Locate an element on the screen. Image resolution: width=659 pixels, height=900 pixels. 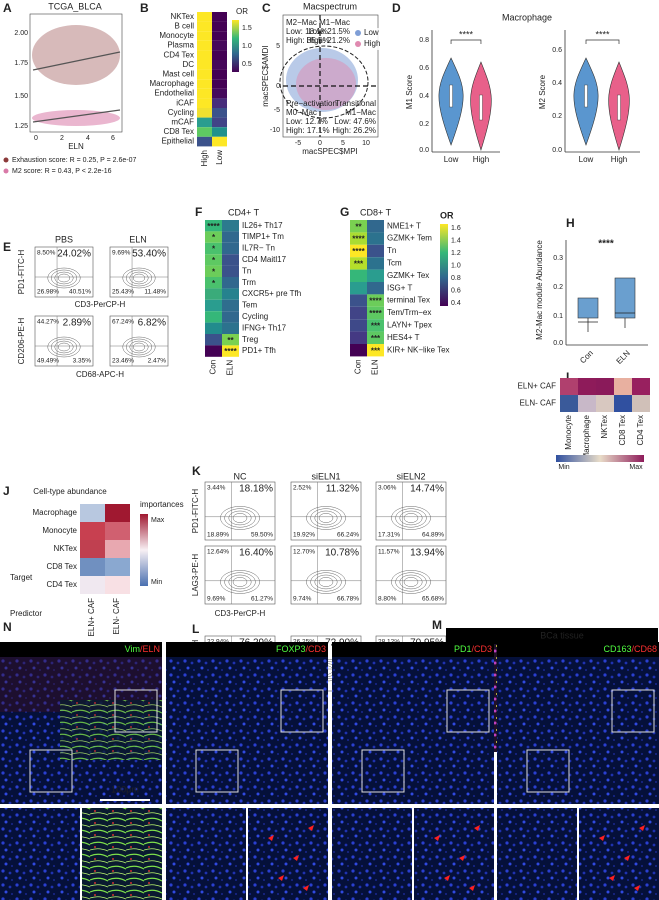
gate-percent: 17.31% is located at coordinates (389, 535).